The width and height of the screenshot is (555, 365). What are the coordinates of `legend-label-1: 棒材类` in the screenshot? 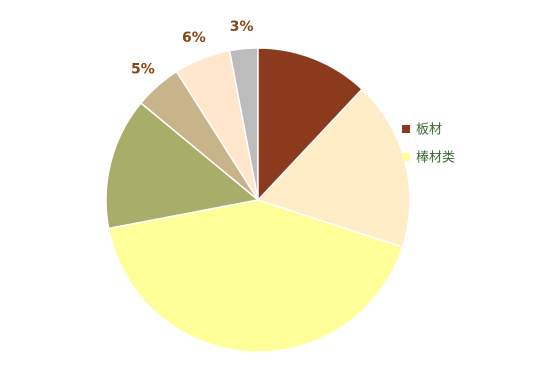 It's located at (435, 158).